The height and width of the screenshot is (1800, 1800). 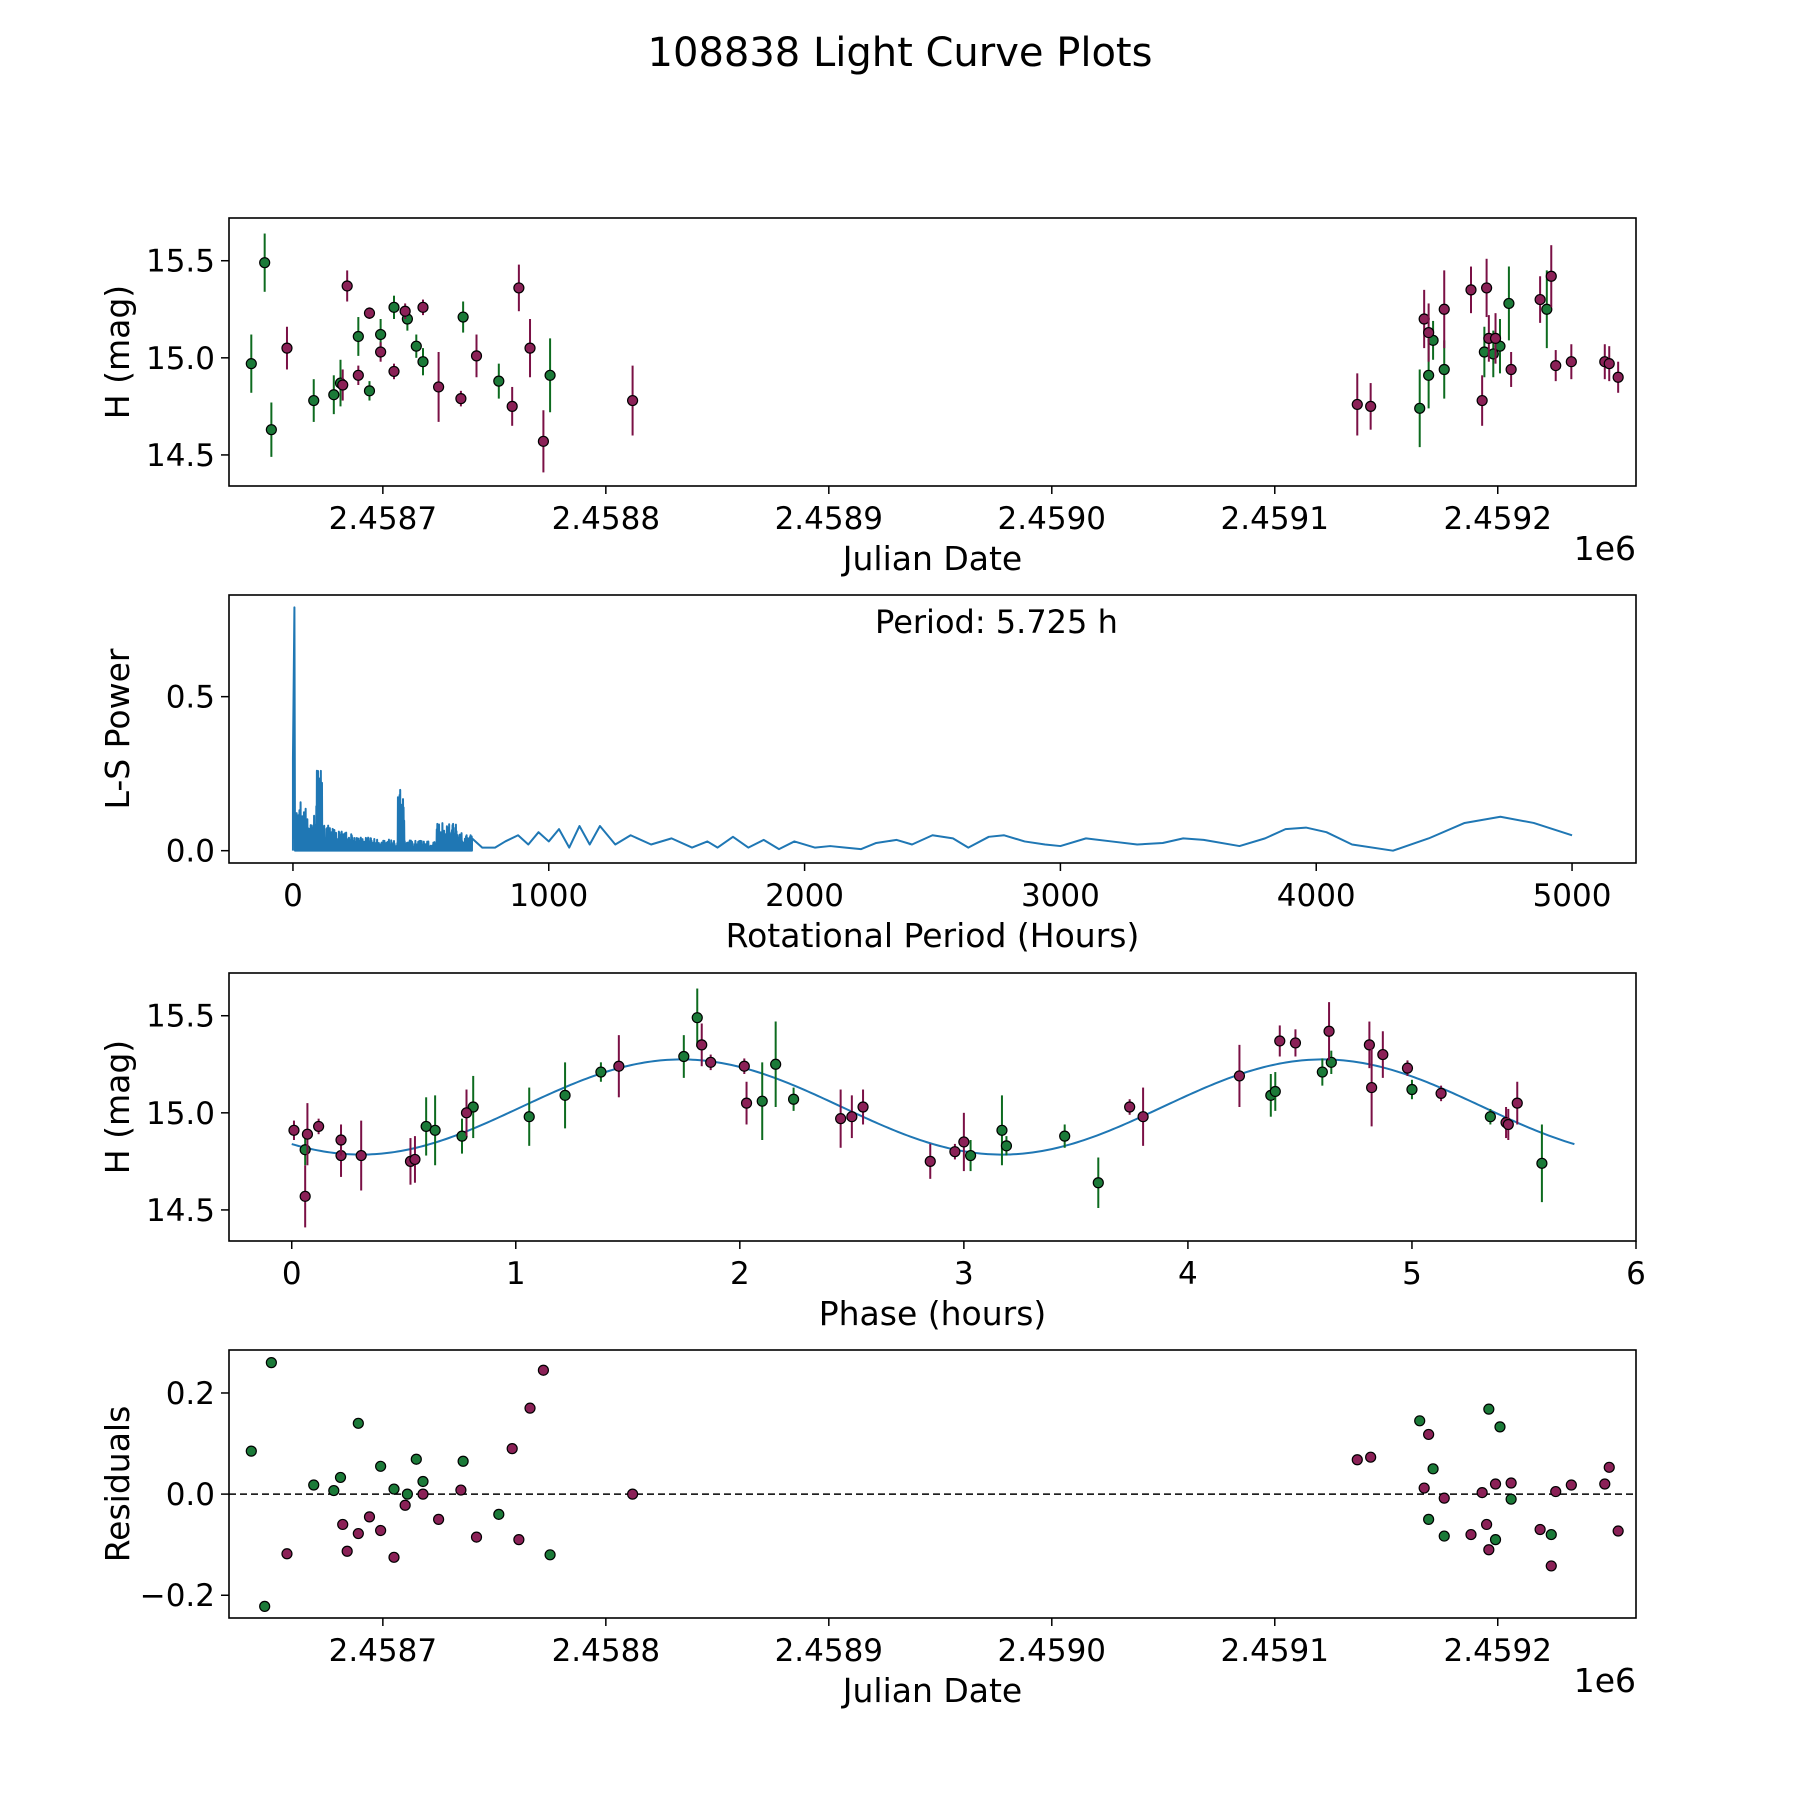 What do you see at coordinates (117, 728) in the screenshot?
I see `periodogram-ylabel: L-S Power` at bounding box center [117, 728].